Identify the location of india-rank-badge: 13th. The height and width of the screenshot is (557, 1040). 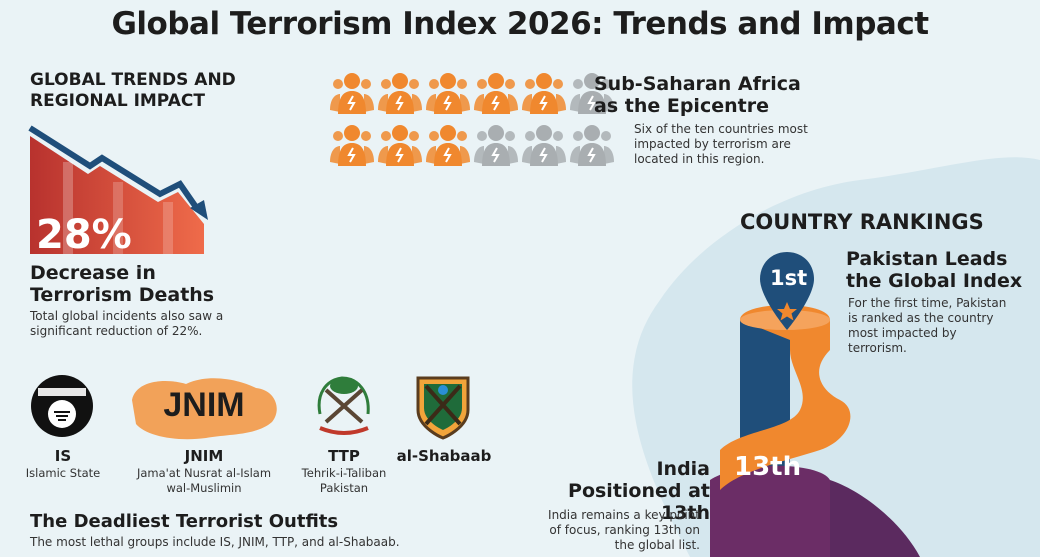
(768, 467).